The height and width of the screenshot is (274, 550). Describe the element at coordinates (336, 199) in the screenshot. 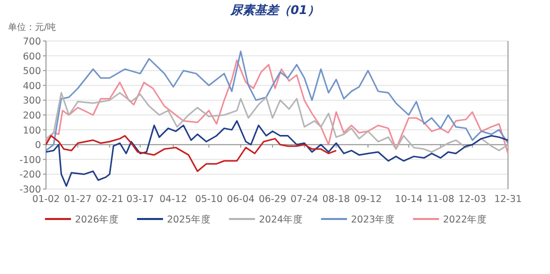

I see `x-tick-label: 08-18` at that location.